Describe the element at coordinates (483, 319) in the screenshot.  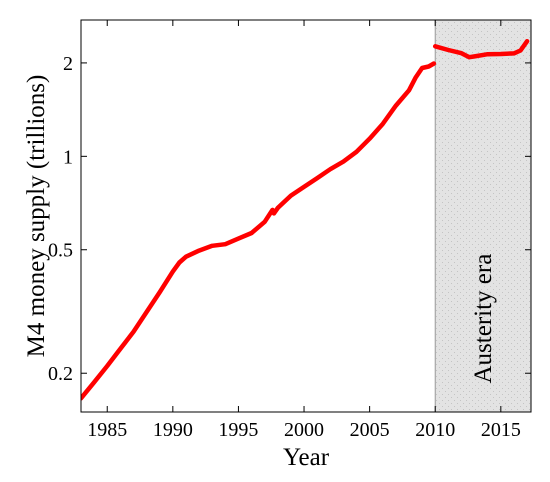
I see `shaded-region-label: Austerity era` at that location.